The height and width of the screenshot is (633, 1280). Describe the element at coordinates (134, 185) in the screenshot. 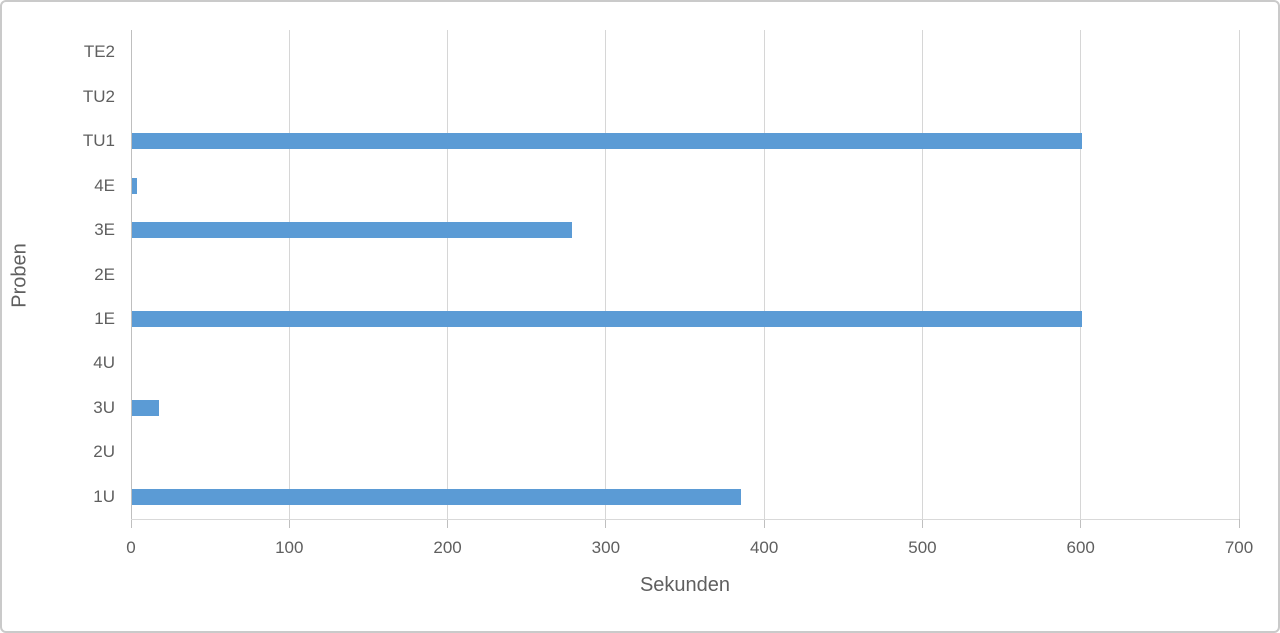

I see `bar-4E` at that location.